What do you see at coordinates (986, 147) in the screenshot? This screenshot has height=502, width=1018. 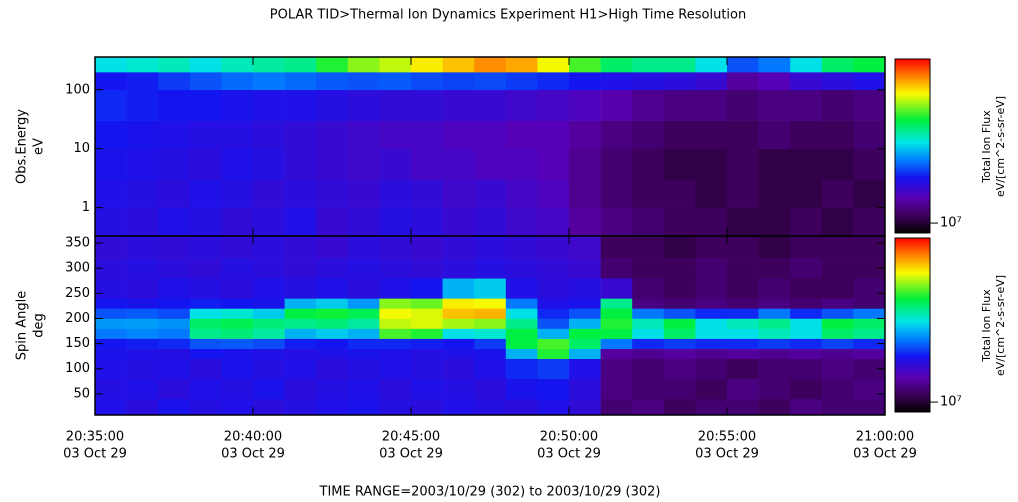 I see `colorbar-label: Total Ion Flux` at bounding box center [986, 147].